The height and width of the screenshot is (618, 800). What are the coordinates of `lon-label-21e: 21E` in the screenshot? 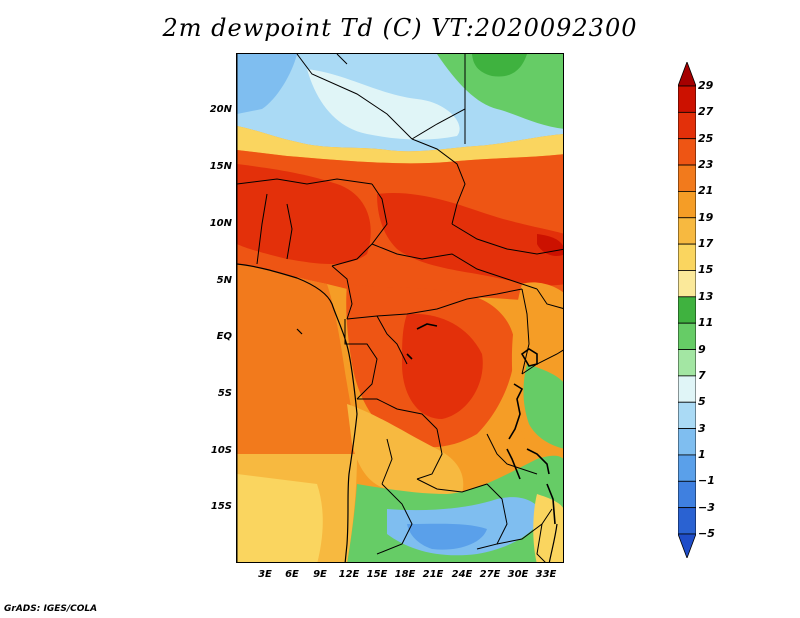 It's located at (433, 574).